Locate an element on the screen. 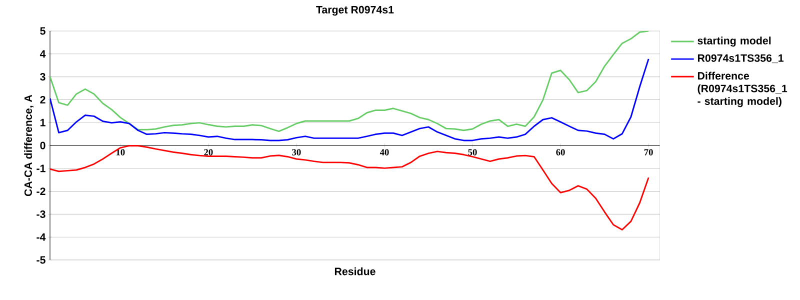 The height and width of the screenshot is (300, 800). x-tick-label: 50 is located at coordinates (472, 152).